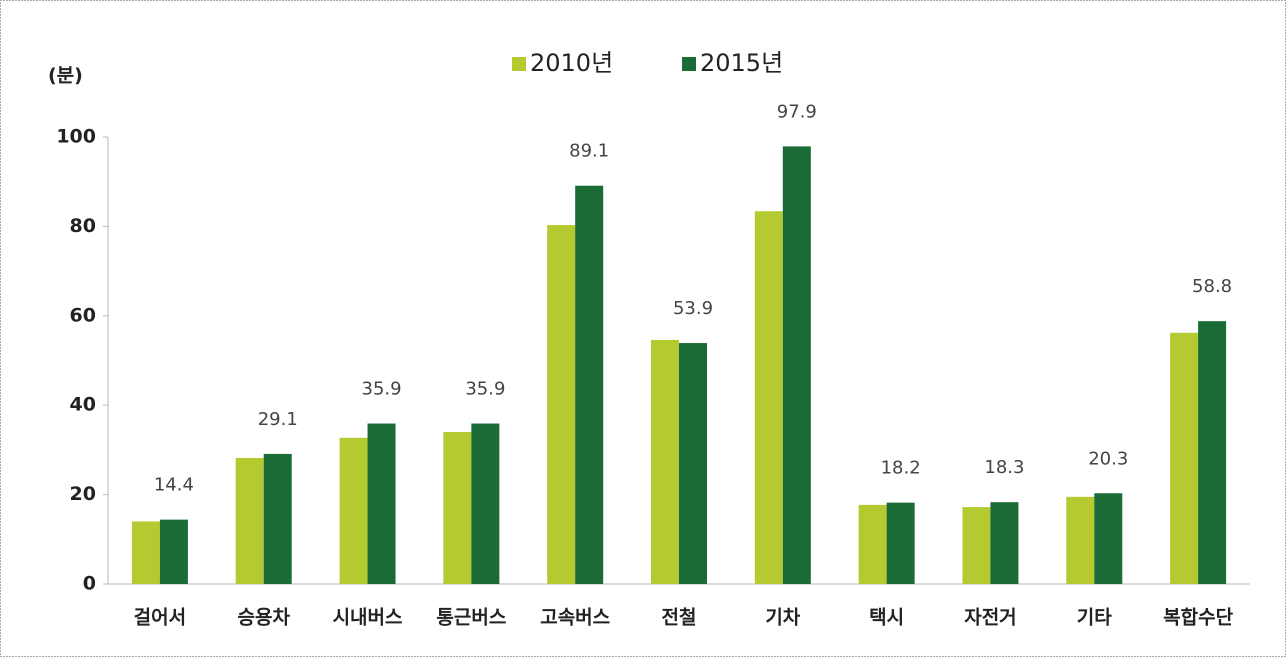 Image resolution: width=1286 pixels, height=657 pixels. What do you see at coordinates (741, 63) in the screenshot?
I see `legend-label: 2015년` at bounding box center [741, 63].